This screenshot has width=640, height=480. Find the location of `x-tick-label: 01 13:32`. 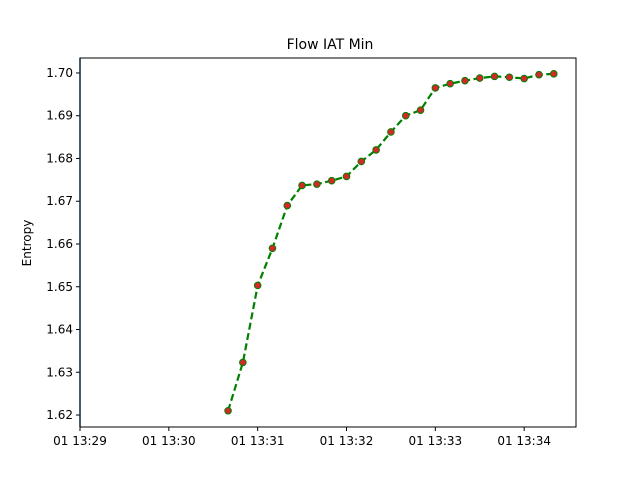

x-tick-label: 01 13:32 is located at coordinates (347, 441).